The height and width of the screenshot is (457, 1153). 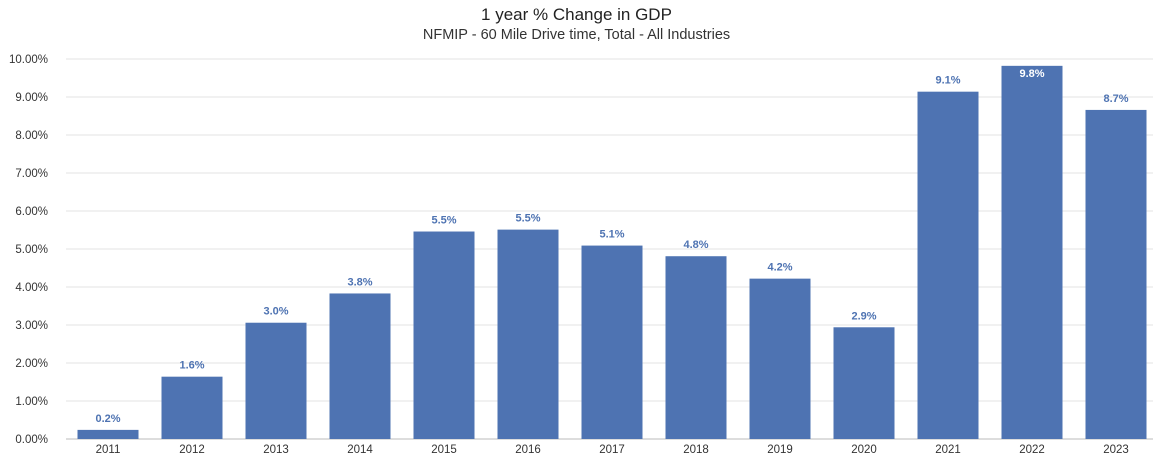 What do you see at coordinates (192, 450) in the screenshot?
I see `x-tick-label: 2012` at bounding box center [192, 450].